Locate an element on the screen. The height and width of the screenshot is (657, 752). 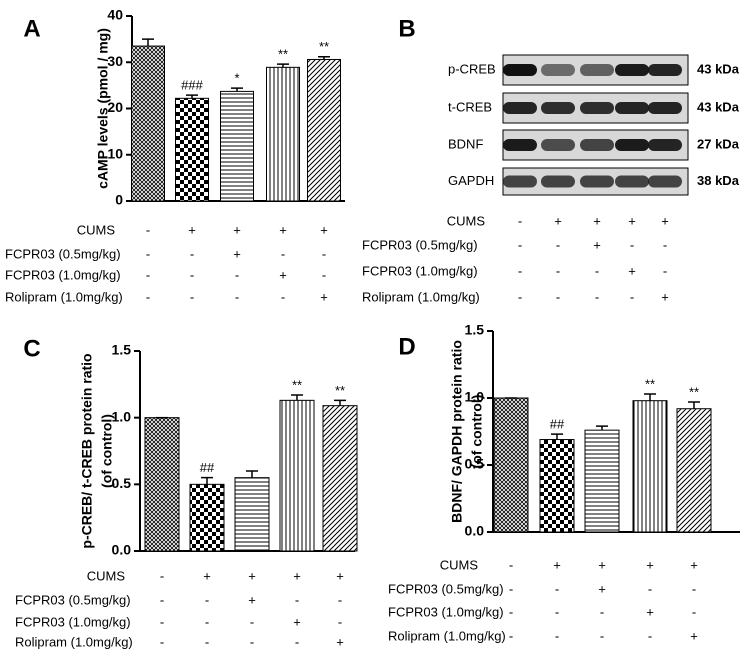
significance-label: ### is located at coordinates (192, 85).